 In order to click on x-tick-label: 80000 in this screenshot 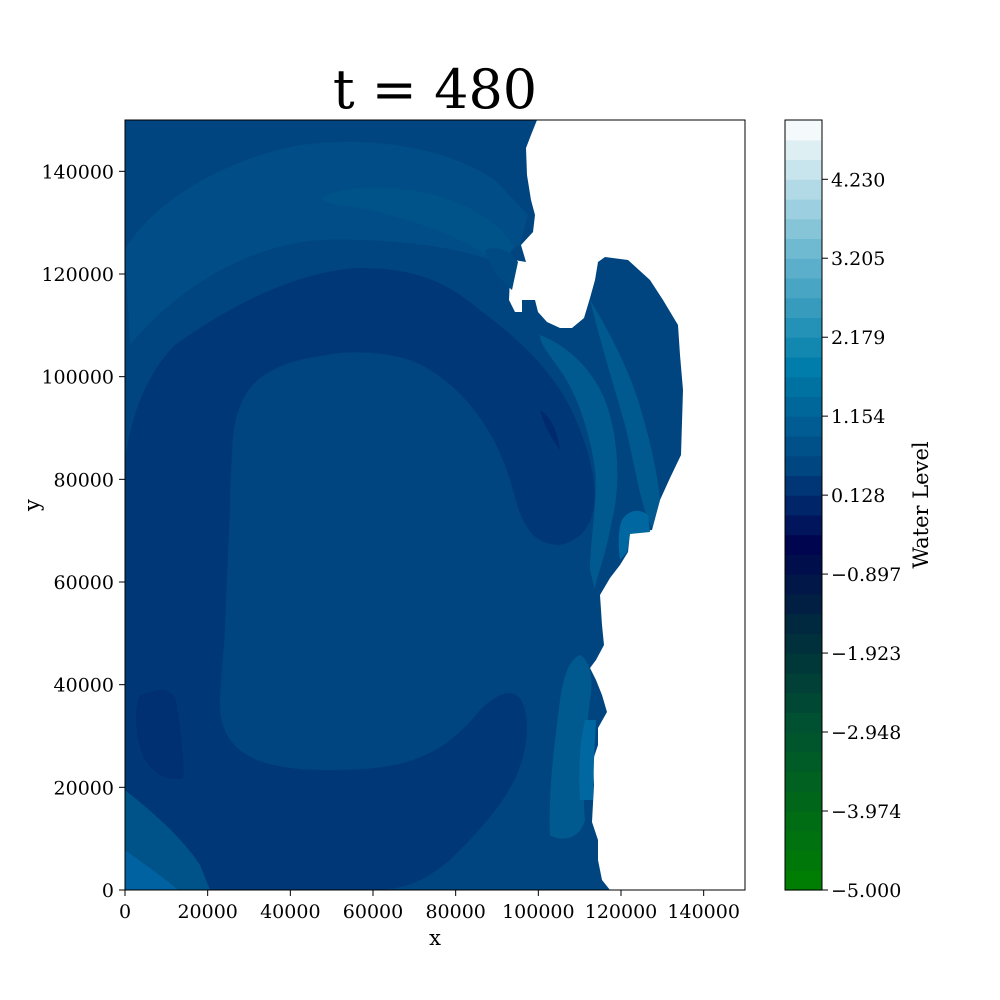, I will do `click(455, 912)`.